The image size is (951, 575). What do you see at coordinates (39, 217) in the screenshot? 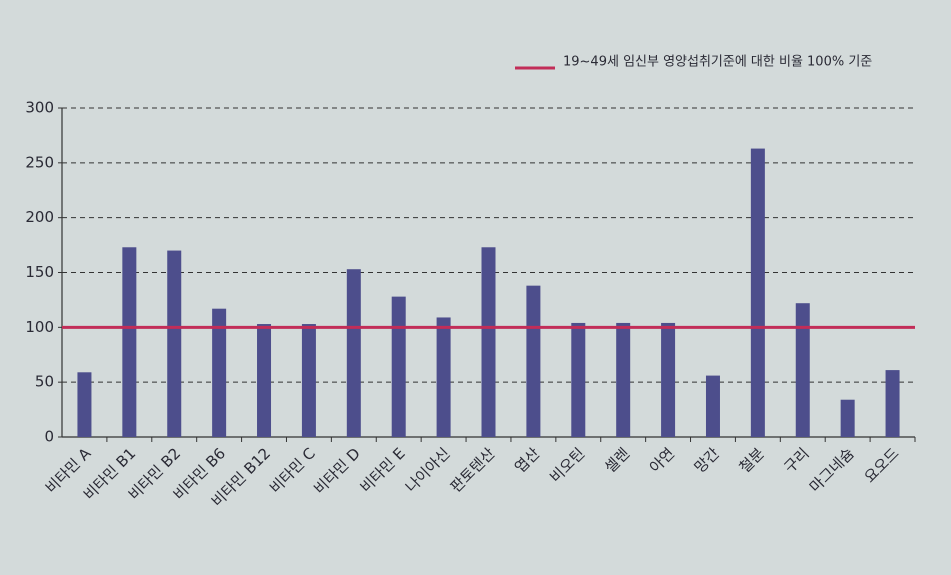
I see `y-tick-label: 200` at bounding box center [39, 217].